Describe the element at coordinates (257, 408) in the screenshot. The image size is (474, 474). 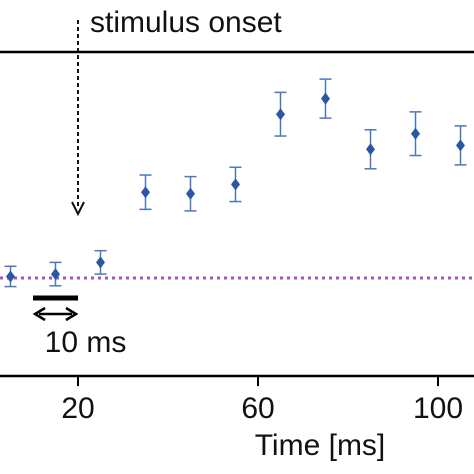
I see `x-tick-label: 60` at that location.